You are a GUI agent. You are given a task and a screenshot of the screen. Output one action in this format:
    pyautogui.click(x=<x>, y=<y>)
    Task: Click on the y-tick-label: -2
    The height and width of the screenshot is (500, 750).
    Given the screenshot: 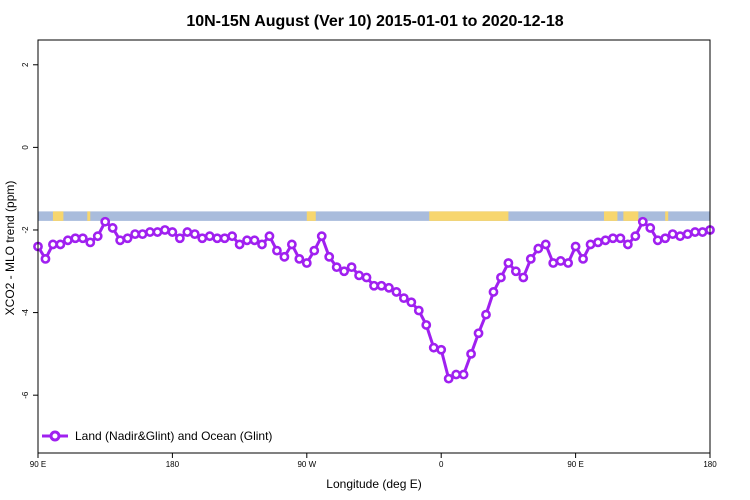 What is the action you would take?
    pyautogui.click(x=25, y=230)
    